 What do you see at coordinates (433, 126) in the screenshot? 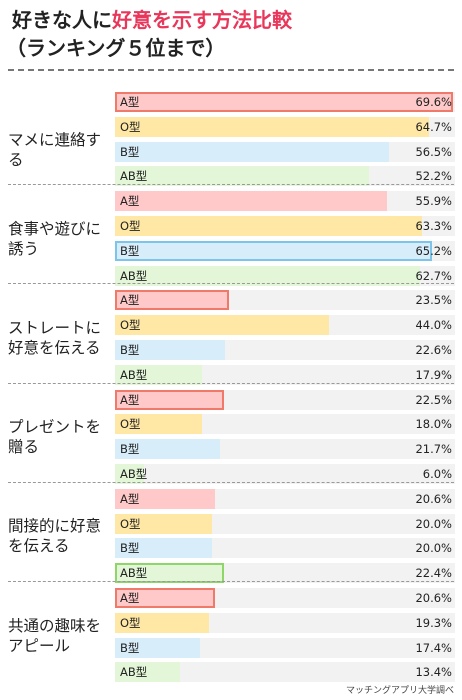
I see `bar-value-label: 64.7%` at bounding box center [433, 126].